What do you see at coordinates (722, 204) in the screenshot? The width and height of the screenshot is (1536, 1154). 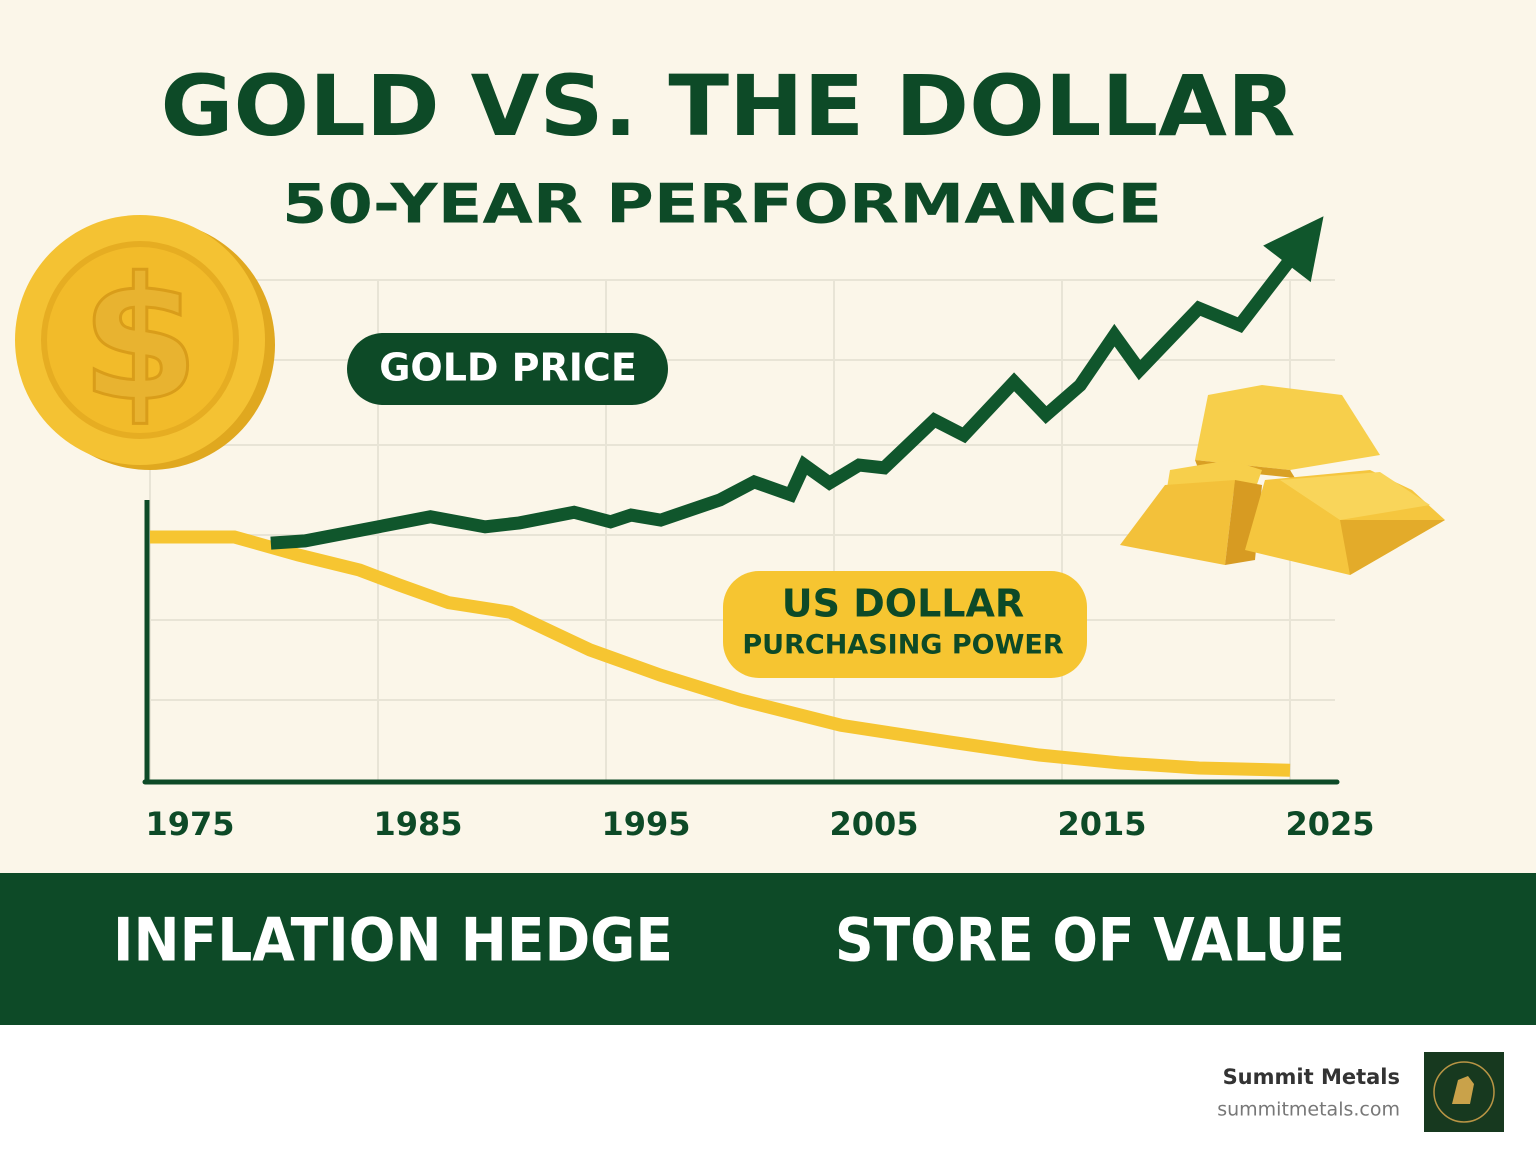 I see `chart-subtitle: 50-YEAR PERFORMANCE` at bounding box center [722, 204].